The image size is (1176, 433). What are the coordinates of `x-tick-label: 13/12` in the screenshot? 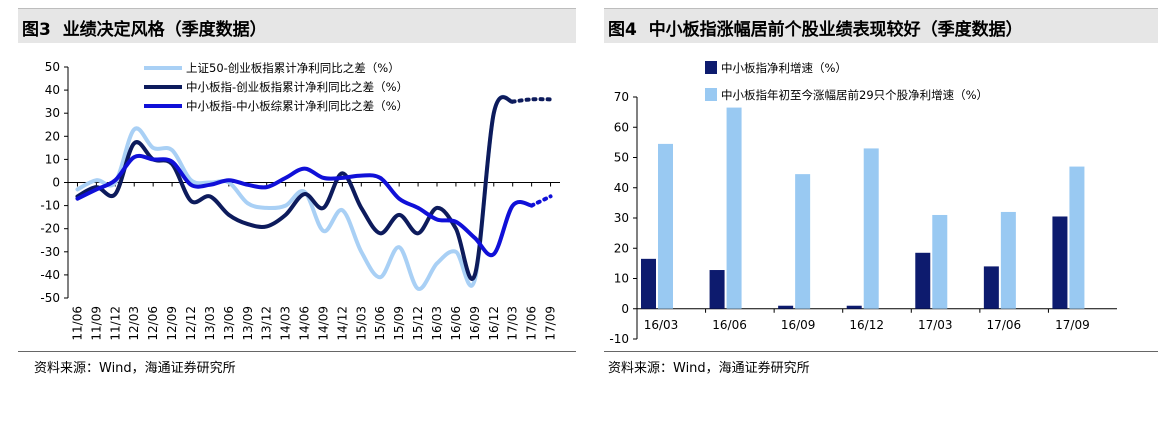 It's located at (267, 323).